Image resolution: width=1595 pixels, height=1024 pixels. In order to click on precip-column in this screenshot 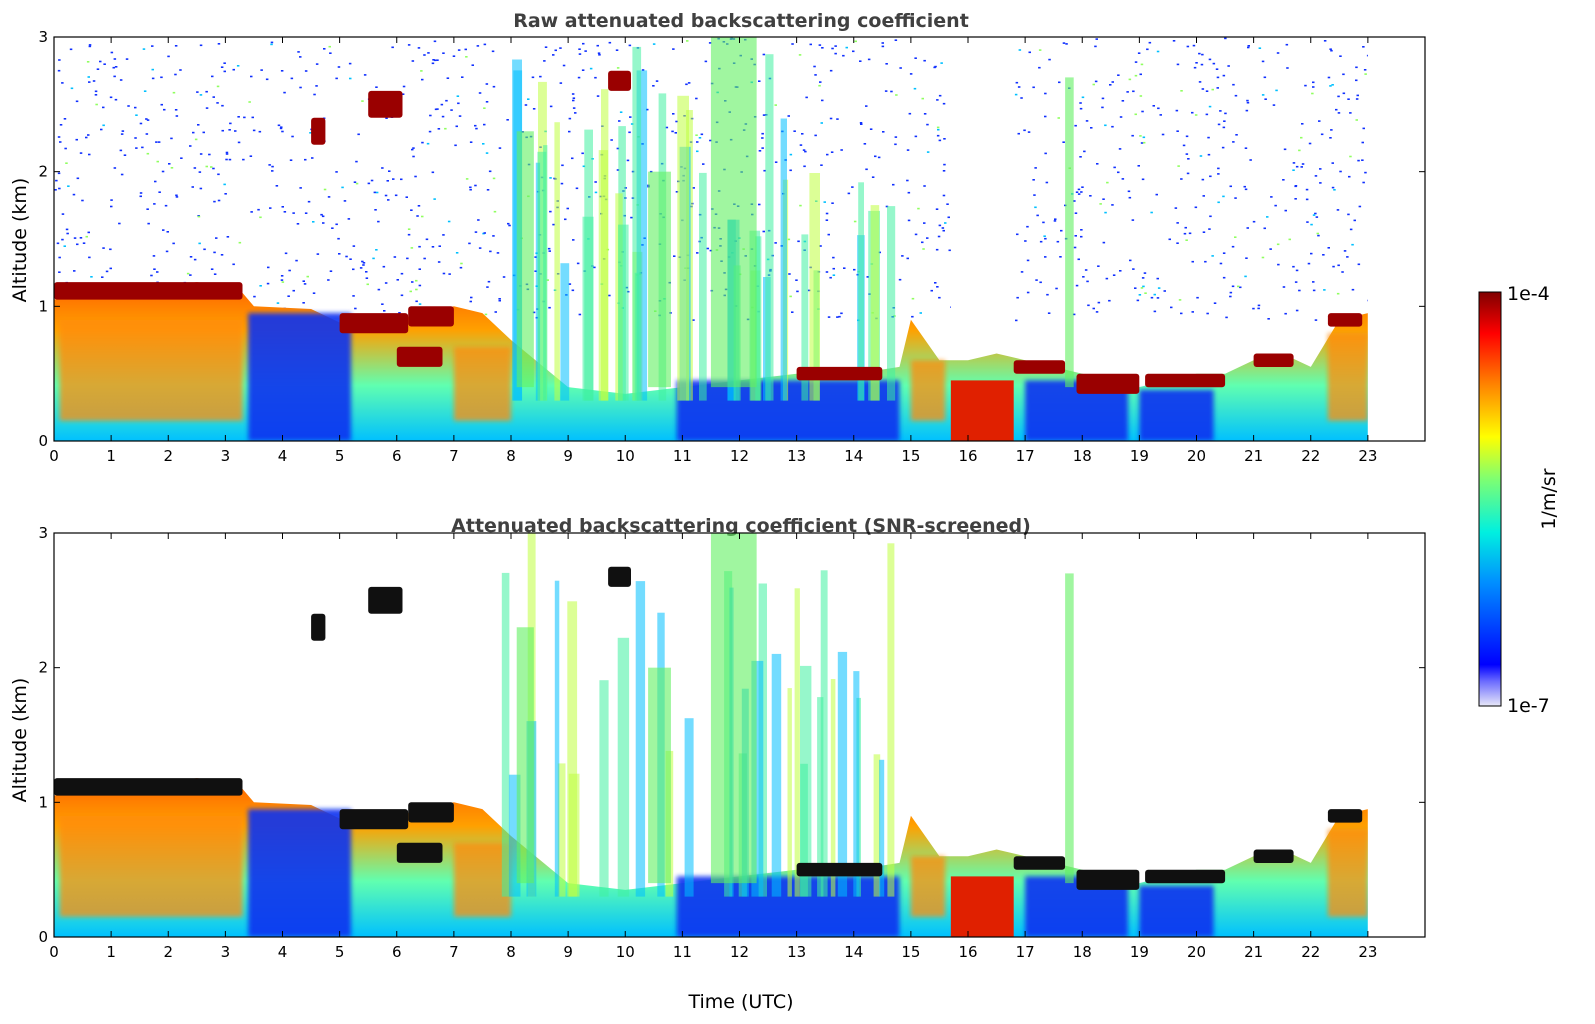, I will do `click(1069, 232)`.